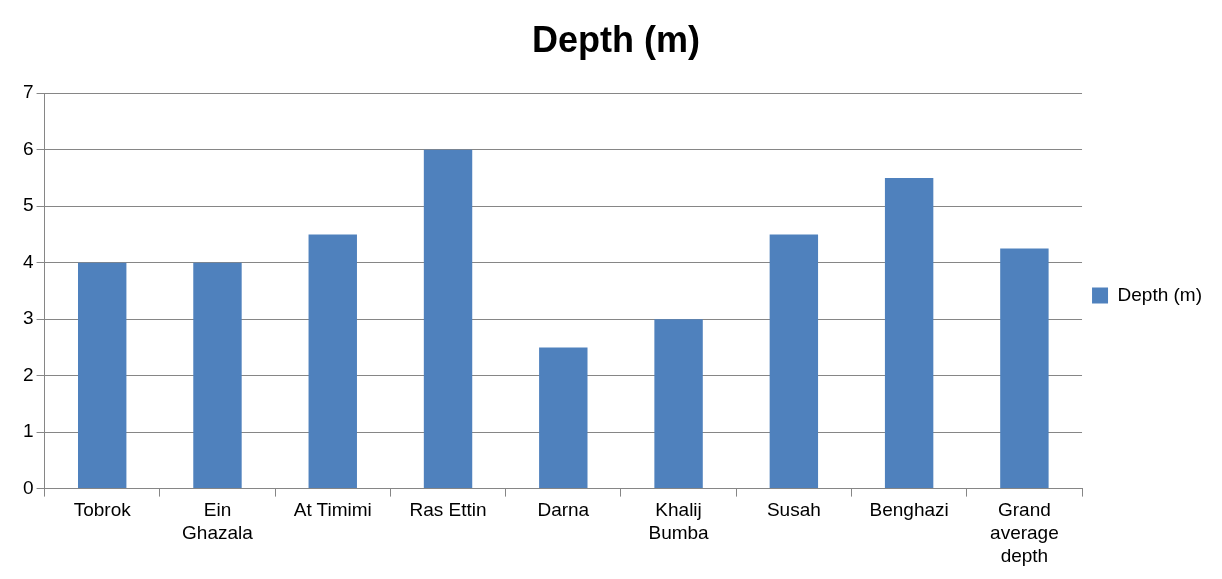  What do you see at coordinates (793, 510) in the screenshot?
I see `x-tick-label: Susah` at bounding box center [793, 510].